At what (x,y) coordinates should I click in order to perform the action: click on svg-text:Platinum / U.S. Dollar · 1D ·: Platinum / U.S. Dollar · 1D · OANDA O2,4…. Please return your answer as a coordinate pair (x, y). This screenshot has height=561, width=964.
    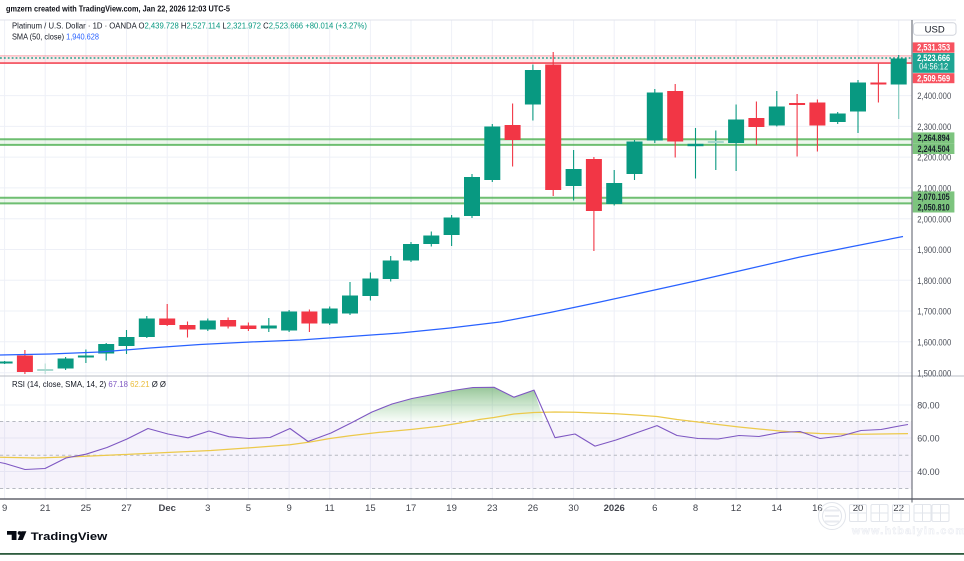
    Looking at the image, I should click on (189, 25).